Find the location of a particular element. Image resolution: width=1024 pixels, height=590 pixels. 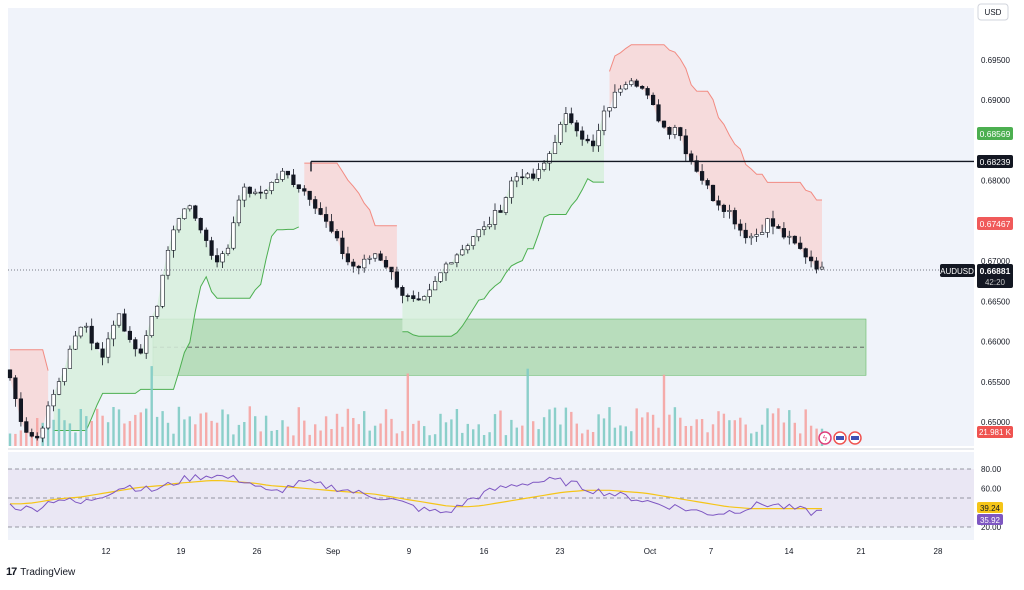

volume-bars is located at coordinates (416, 406).